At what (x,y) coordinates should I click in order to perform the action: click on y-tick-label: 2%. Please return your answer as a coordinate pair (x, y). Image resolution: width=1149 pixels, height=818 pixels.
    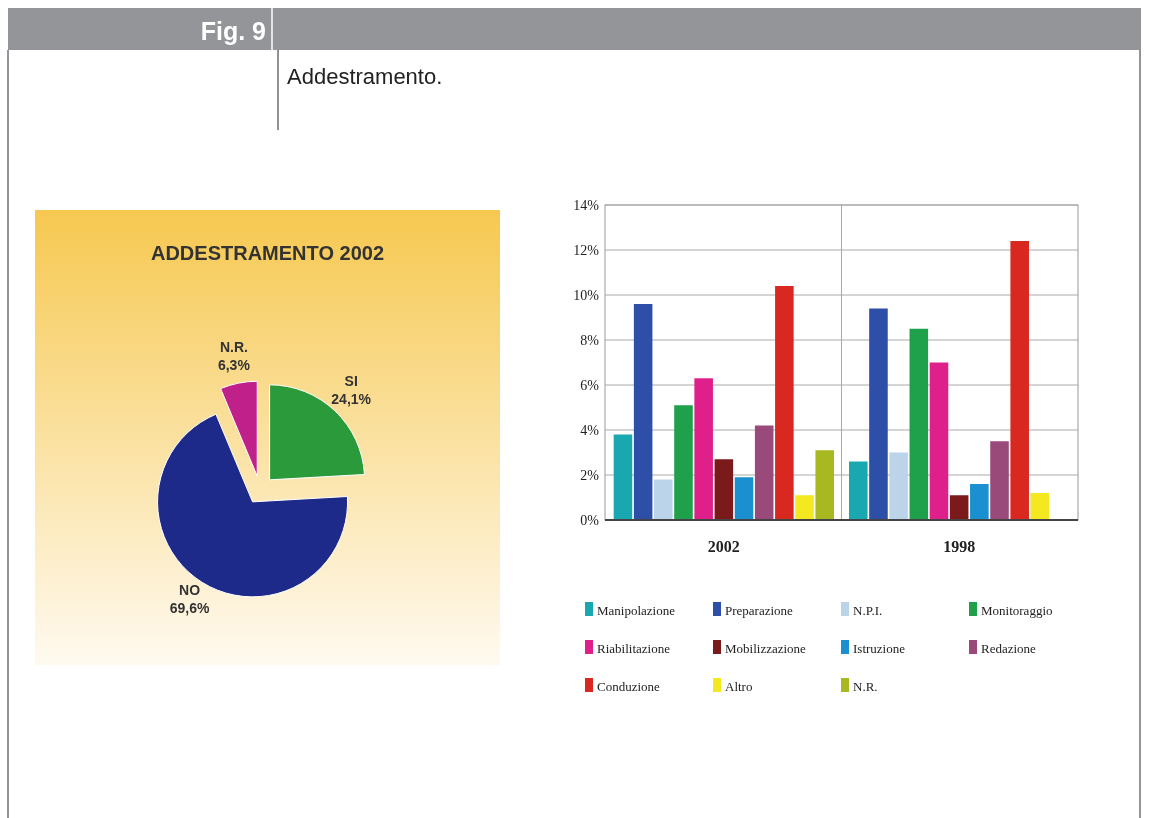
    Looking at the image, I should click on (590, 475).